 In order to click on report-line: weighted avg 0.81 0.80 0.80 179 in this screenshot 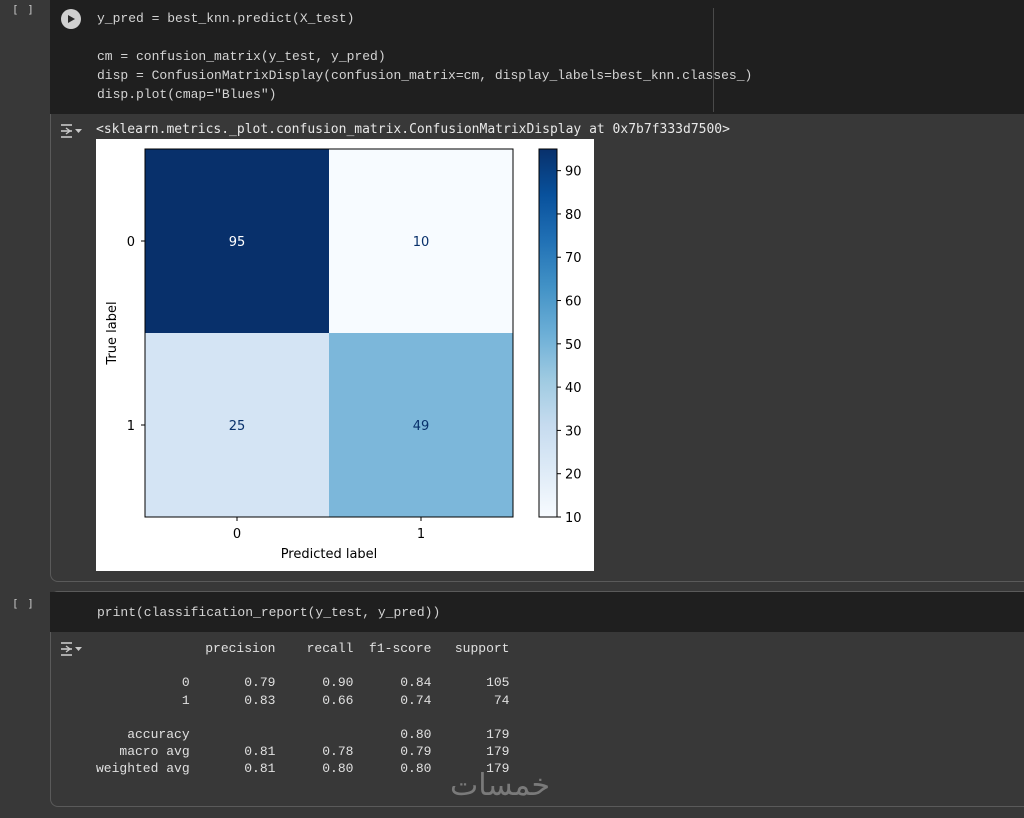, I will do `click(303, 769)`.